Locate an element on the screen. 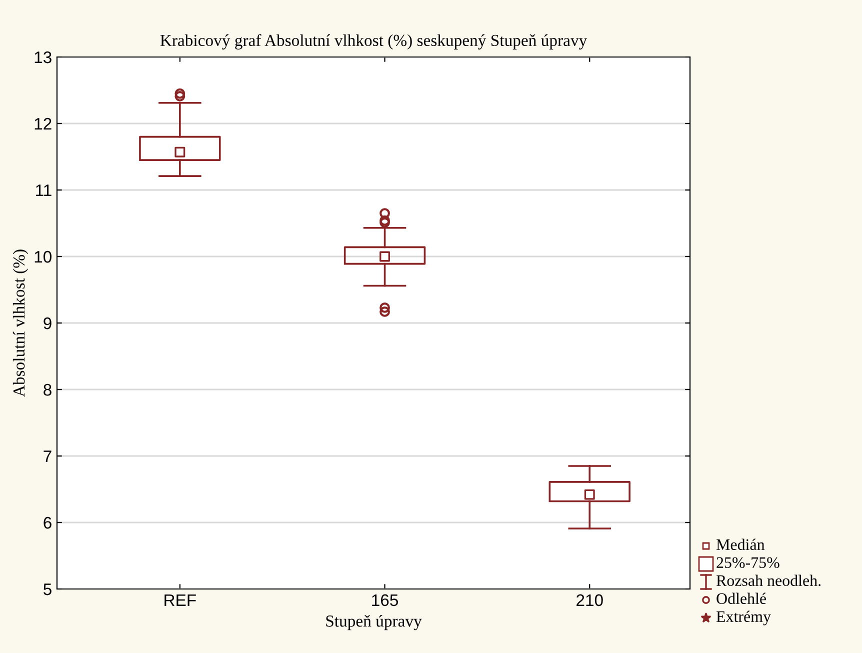 Image resolution: width=862 pixels, height=653 pixels. text: Extrémy is located at coordinates (743, 618).